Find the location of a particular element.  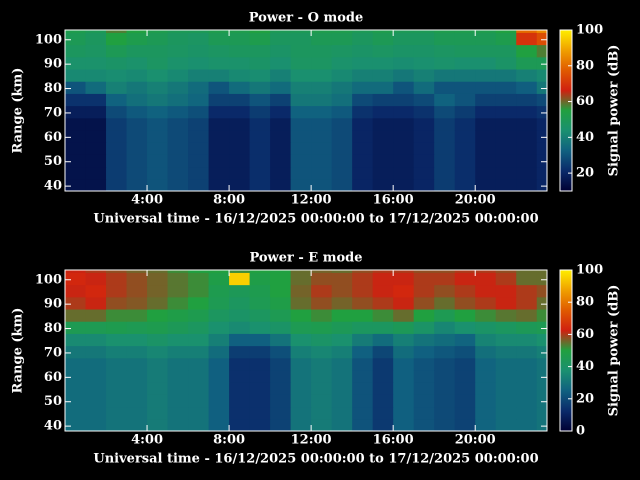

y-tick-label: 80 is located at coordinates (53, 88).